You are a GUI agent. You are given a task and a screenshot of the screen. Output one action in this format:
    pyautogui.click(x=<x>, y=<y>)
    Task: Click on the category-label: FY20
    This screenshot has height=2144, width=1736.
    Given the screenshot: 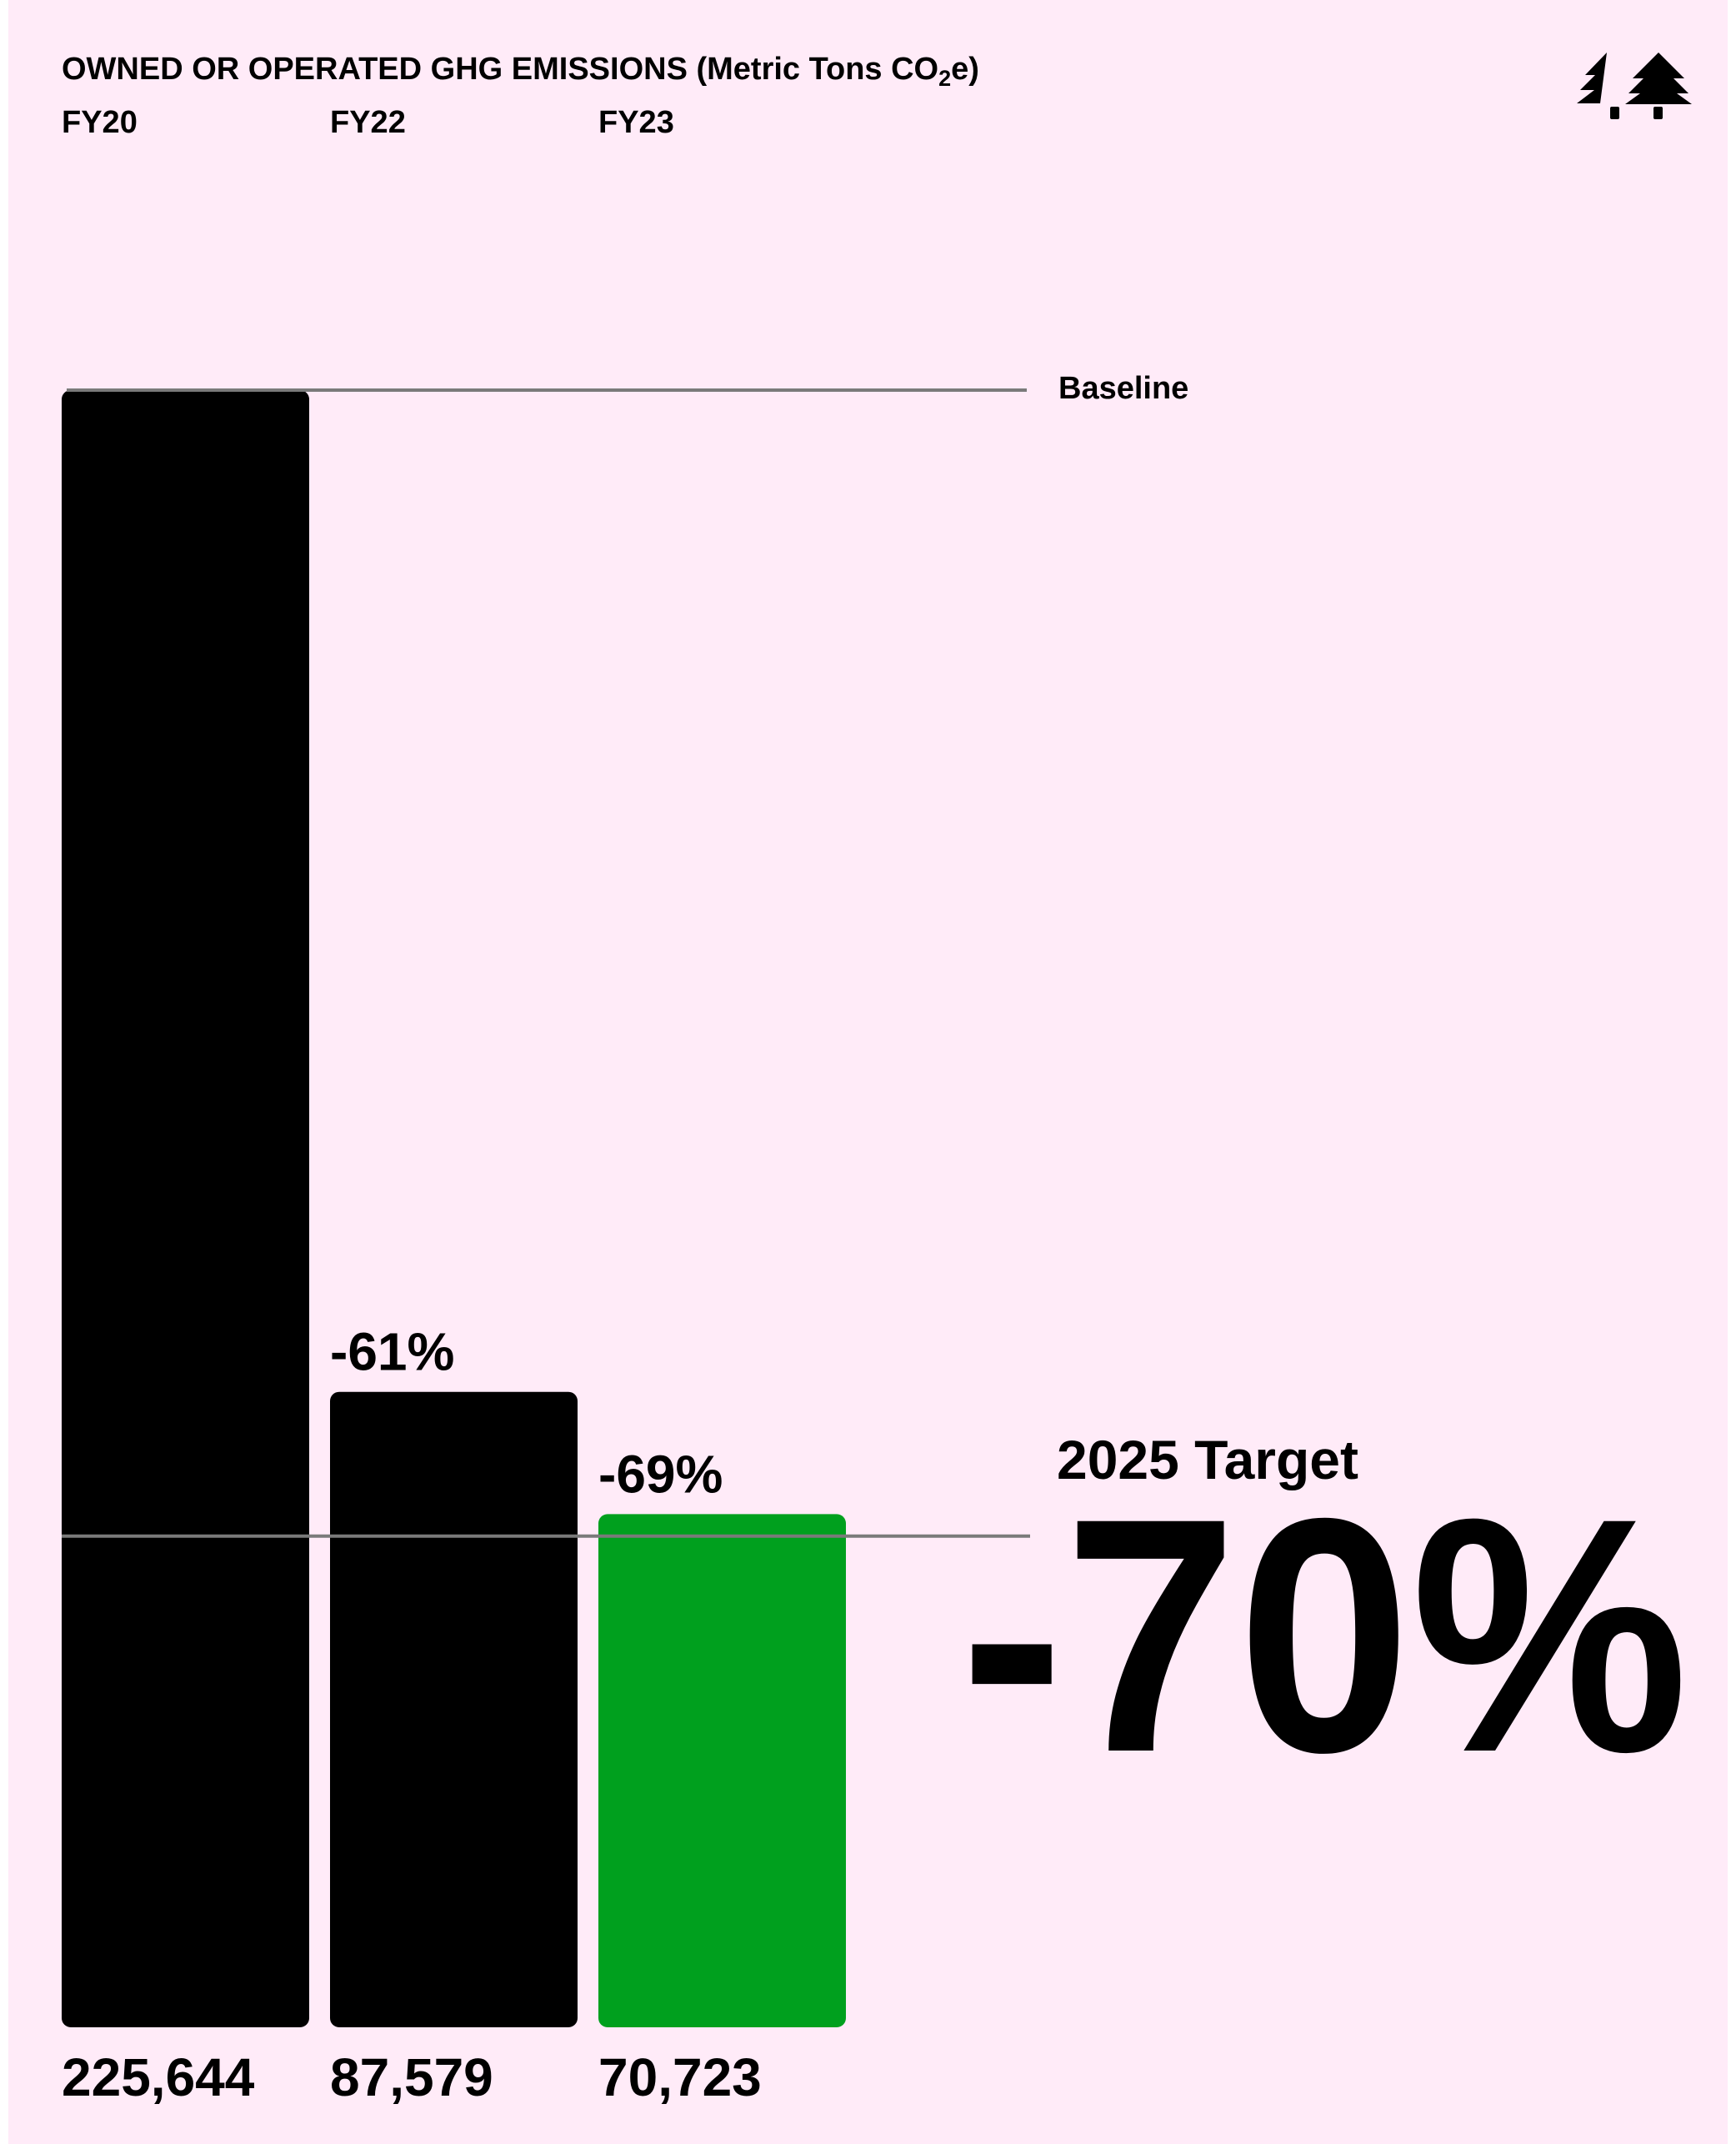 What is the action you would take?
    pyautogui.click(x=100, y=122)
    